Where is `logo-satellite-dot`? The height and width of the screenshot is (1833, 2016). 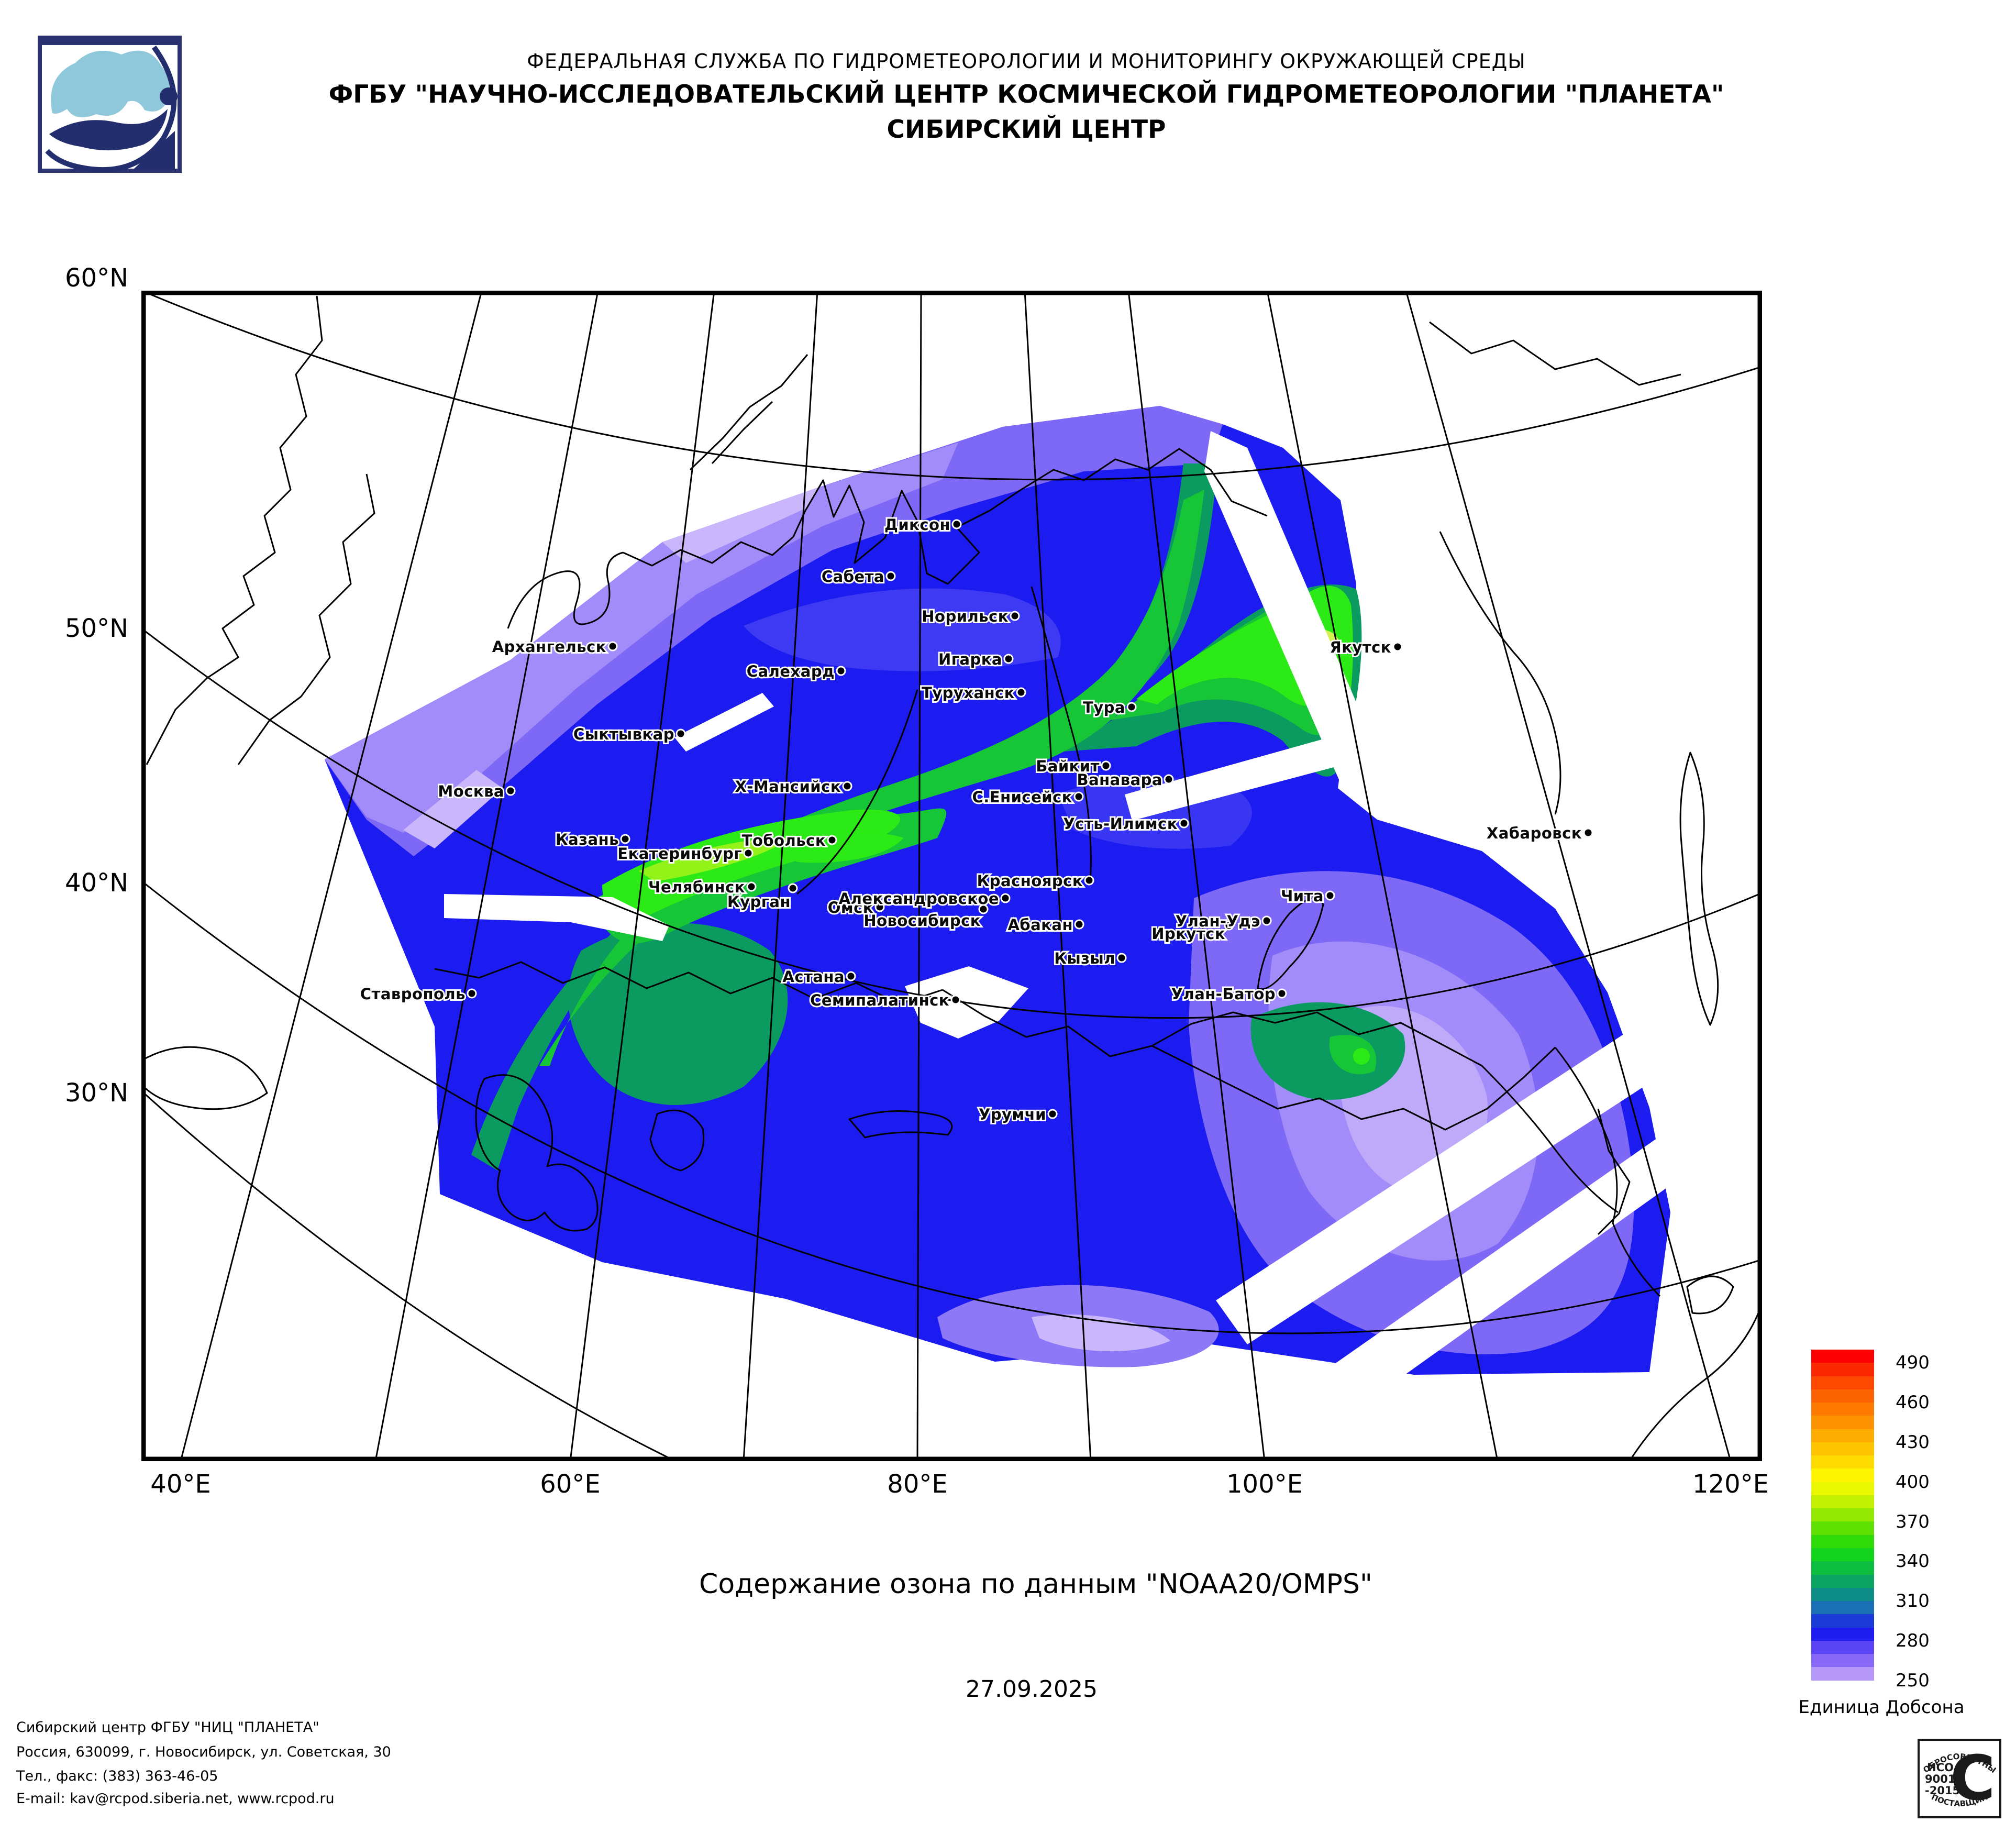 logo-satellite-dot is located at coordinates (169, 96).